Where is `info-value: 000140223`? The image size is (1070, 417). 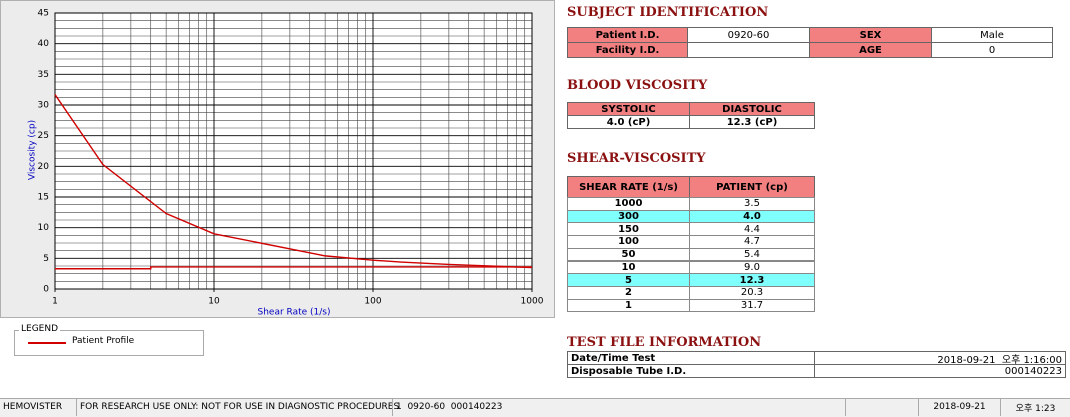
info-value: 000140223 is located at coordinates (940, 371).